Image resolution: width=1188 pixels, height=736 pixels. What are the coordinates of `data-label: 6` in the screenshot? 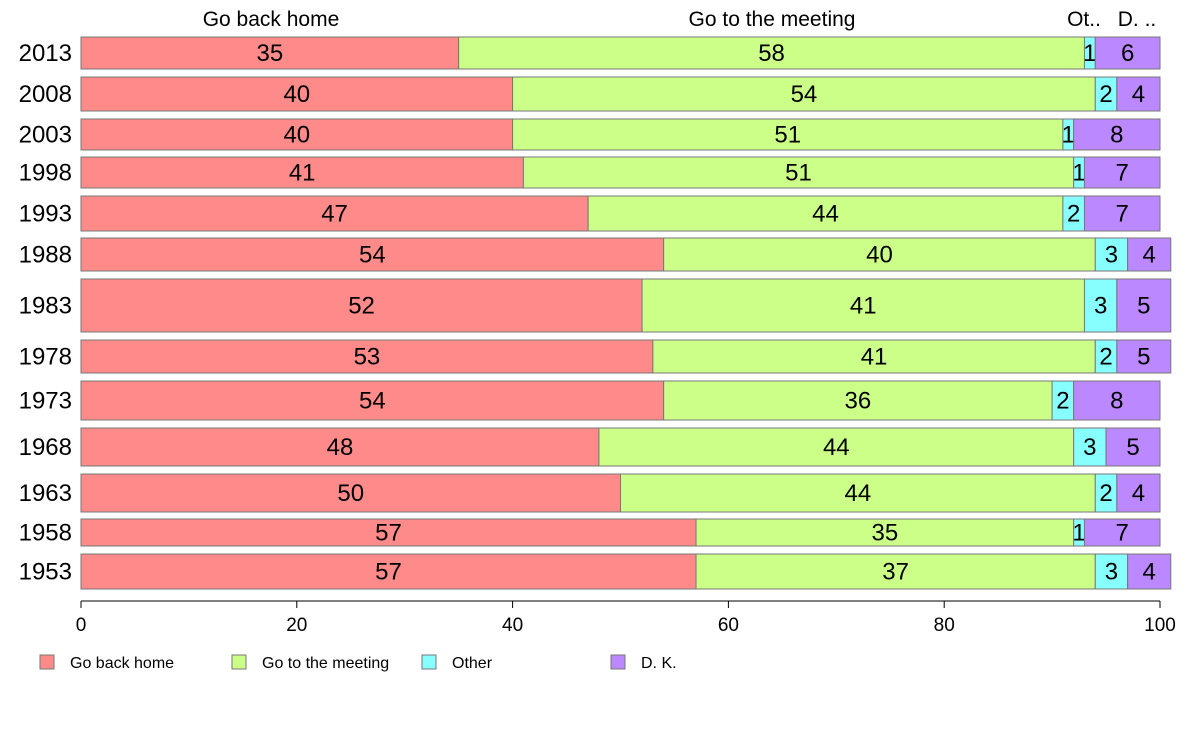 It's located at (1127, 53).